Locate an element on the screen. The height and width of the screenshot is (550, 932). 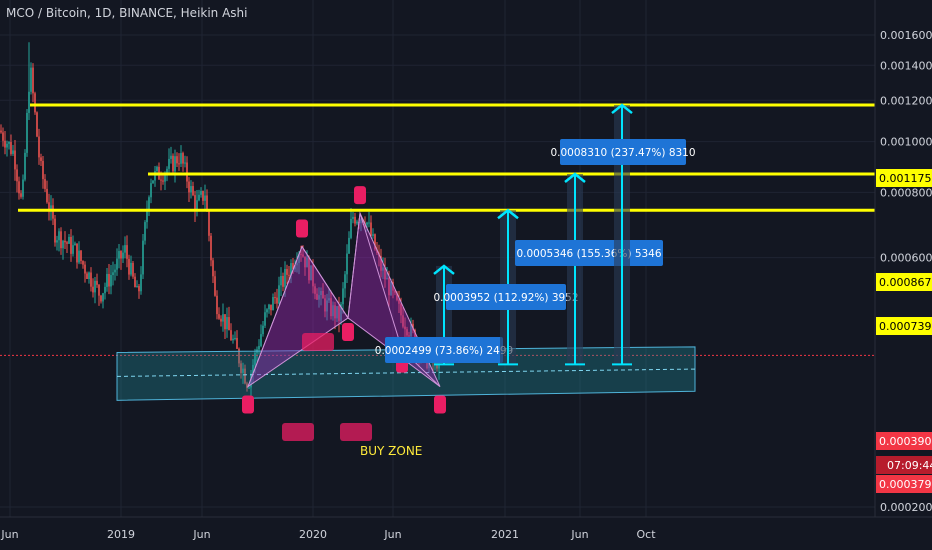
price-tag-label: 07:09:44 is located at coordinates (909, 465).